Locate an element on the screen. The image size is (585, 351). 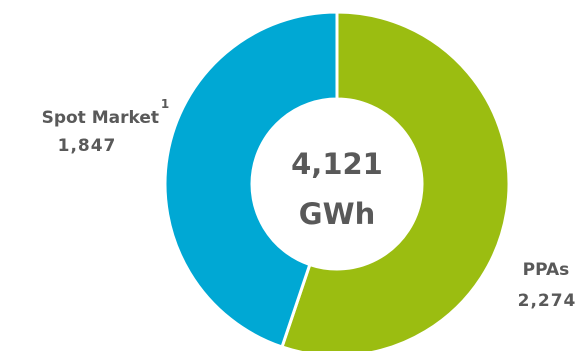
center-total-value: 4,121 is located at coordinates (337, 164).